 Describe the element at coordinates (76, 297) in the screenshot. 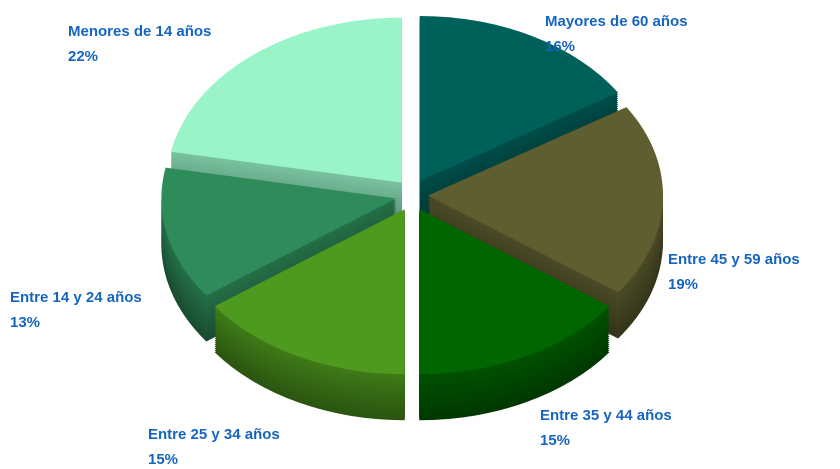

I see `slice-label: Entre 14 y 24 años` at that location.